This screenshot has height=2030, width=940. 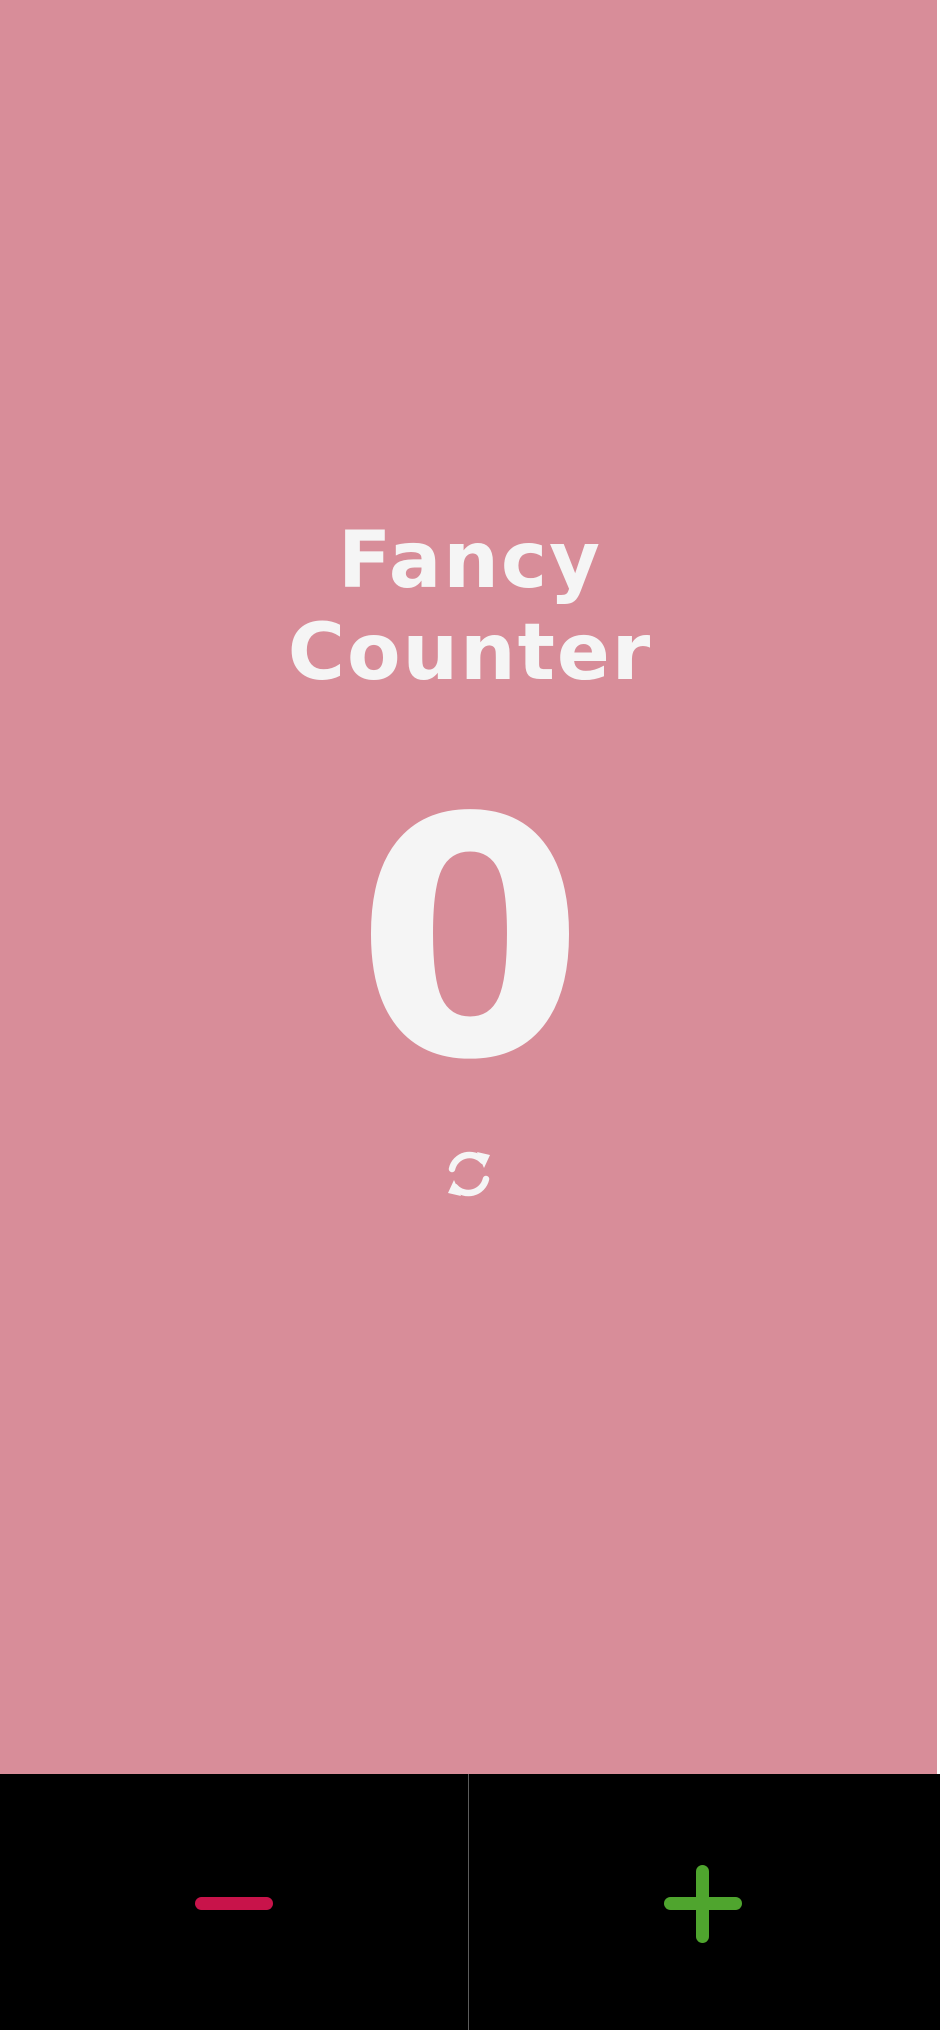 I want to click on refresh-icon, so click(x=469, y=1174).